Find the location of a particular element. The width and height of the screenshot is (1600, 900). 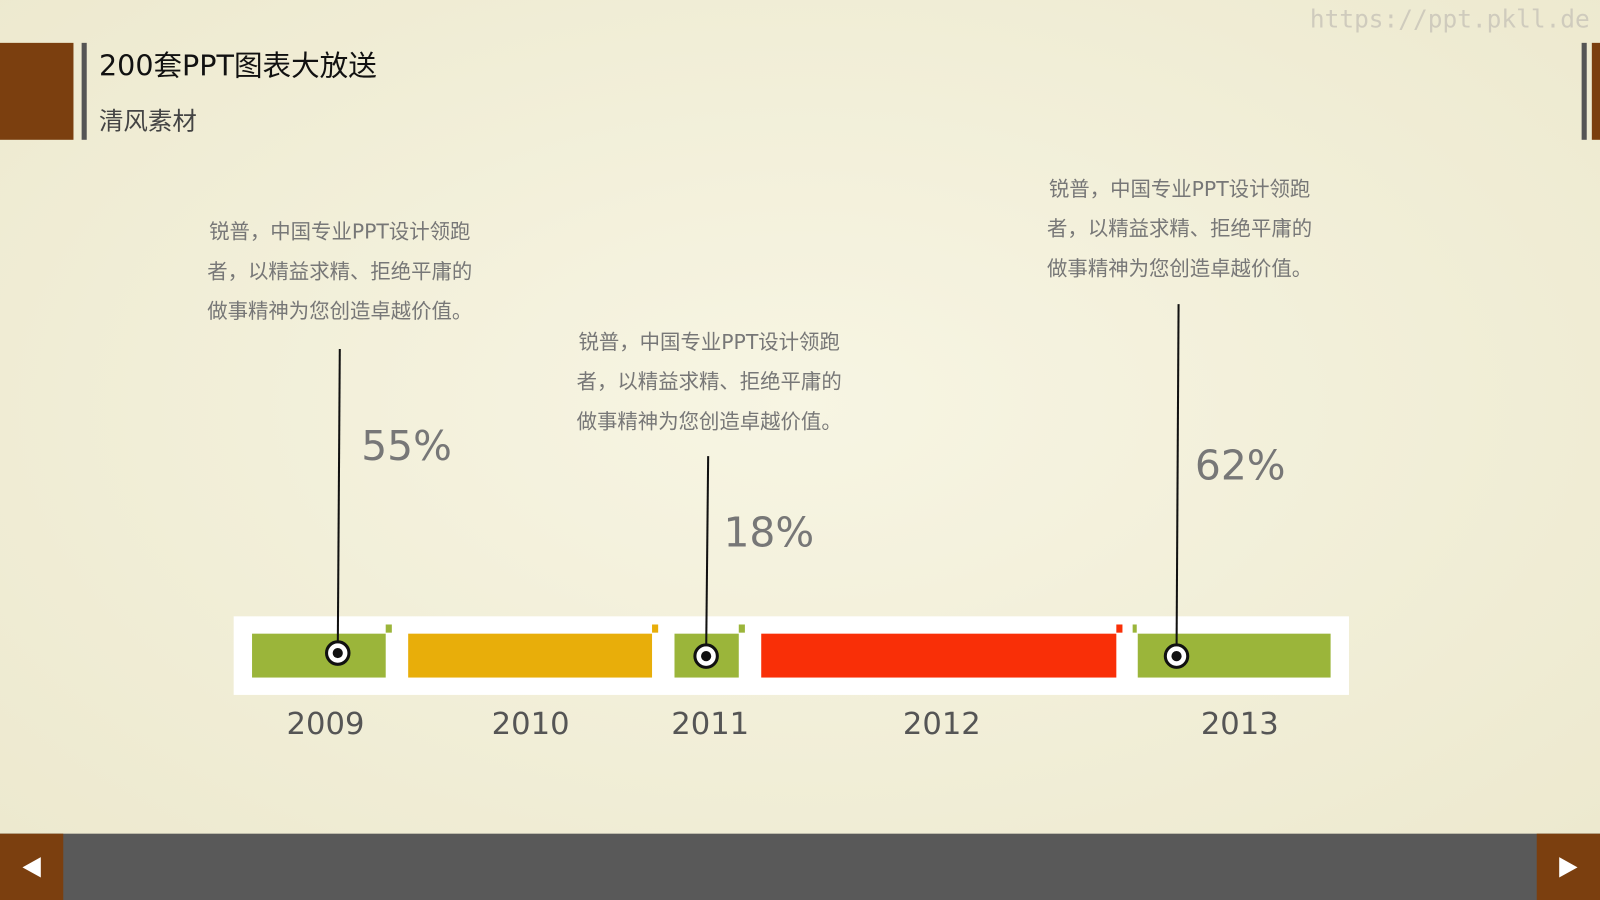

year-label: 2009 is located at coordinates (326, 724).